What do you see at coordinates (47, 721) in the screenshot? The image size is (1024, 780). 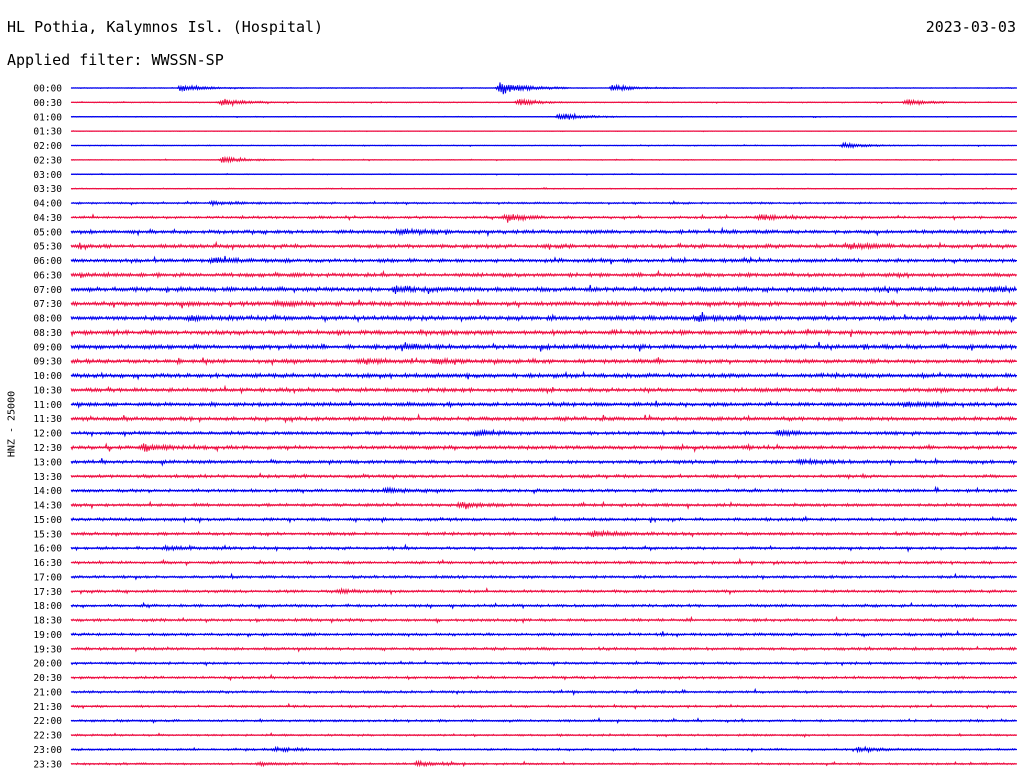 I see `time-label: 22:00` at bounding box center [47, 721].